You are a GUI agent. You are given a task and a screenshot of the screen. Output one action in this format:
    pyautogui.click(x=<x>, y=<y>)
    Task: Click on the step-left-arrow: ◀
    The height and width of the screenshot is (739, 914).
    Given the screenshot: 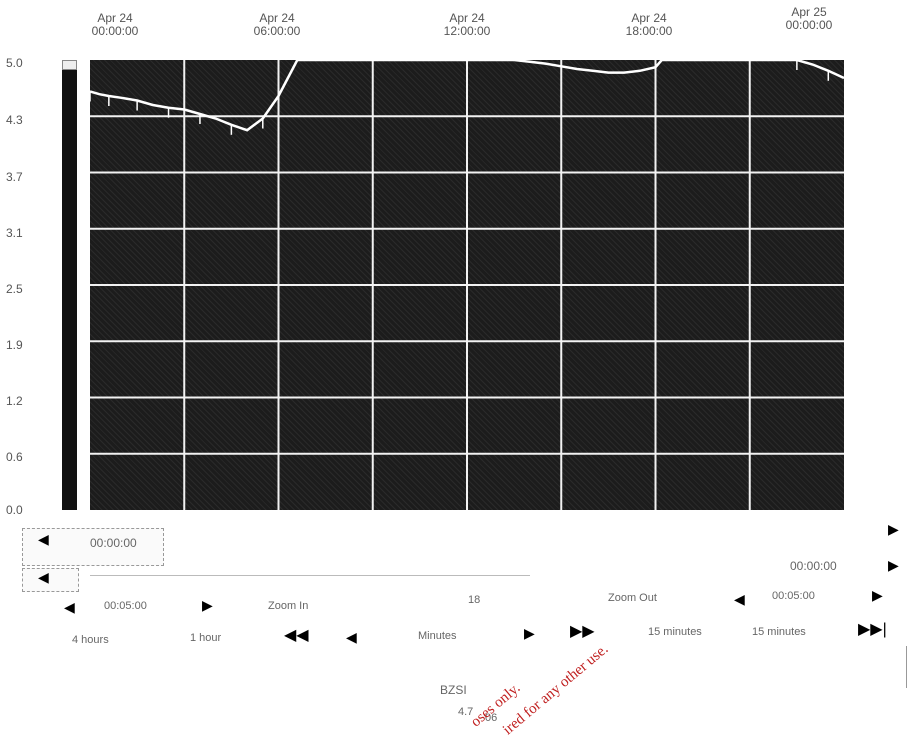 What is the action you would take?
    pyautogui.click(x=69, y=607)
    